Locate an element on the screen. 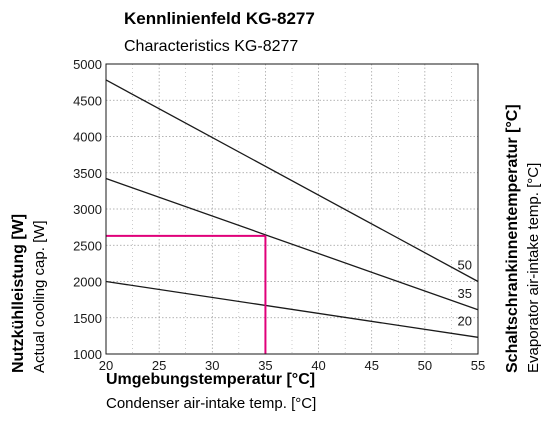  x-tick-labels: 20 25 30 35 40 45 50 55 is located at coordinates (292, 365).